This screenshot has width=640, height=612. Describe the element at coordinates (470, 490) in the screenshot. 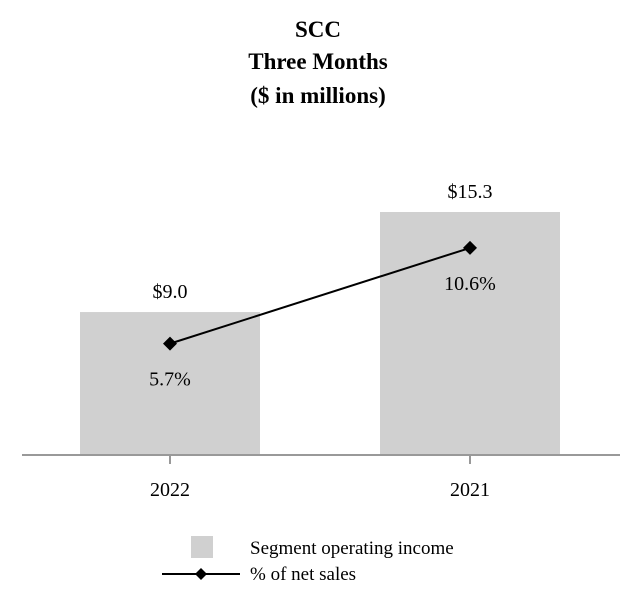

I see `x-tick-label-2021: 2021` at that location.